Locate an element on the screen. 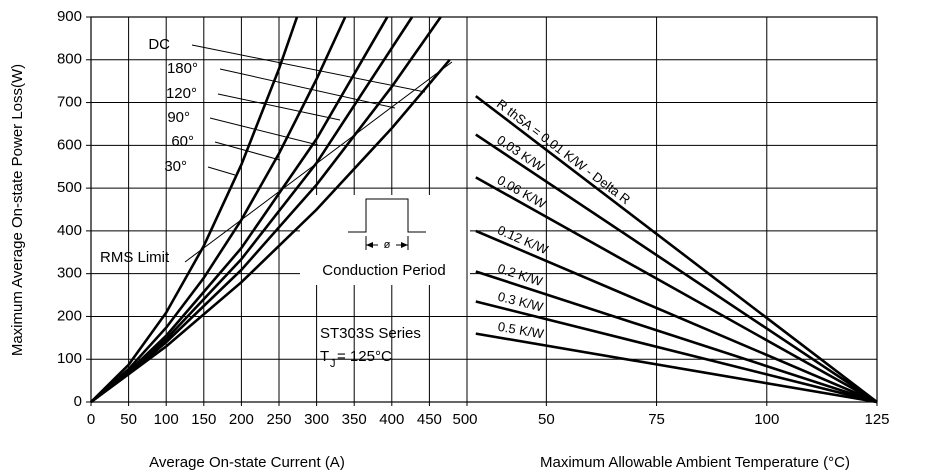  y-tick-label: 900 is located at coordinates (69, 16).